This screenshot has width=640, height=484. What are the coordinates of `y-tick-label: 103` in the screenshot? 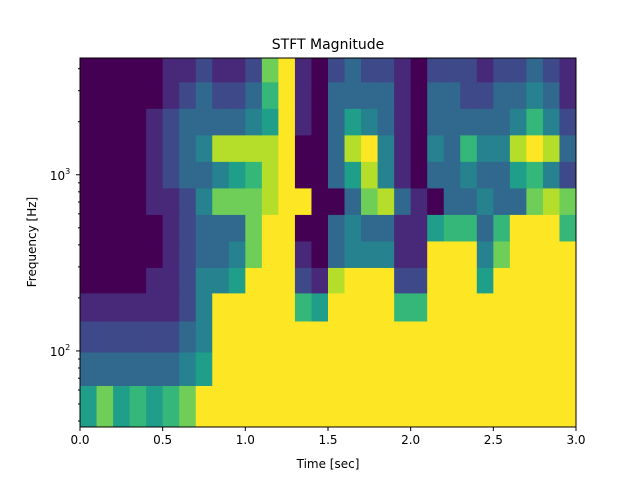 It's located at (60, 175).